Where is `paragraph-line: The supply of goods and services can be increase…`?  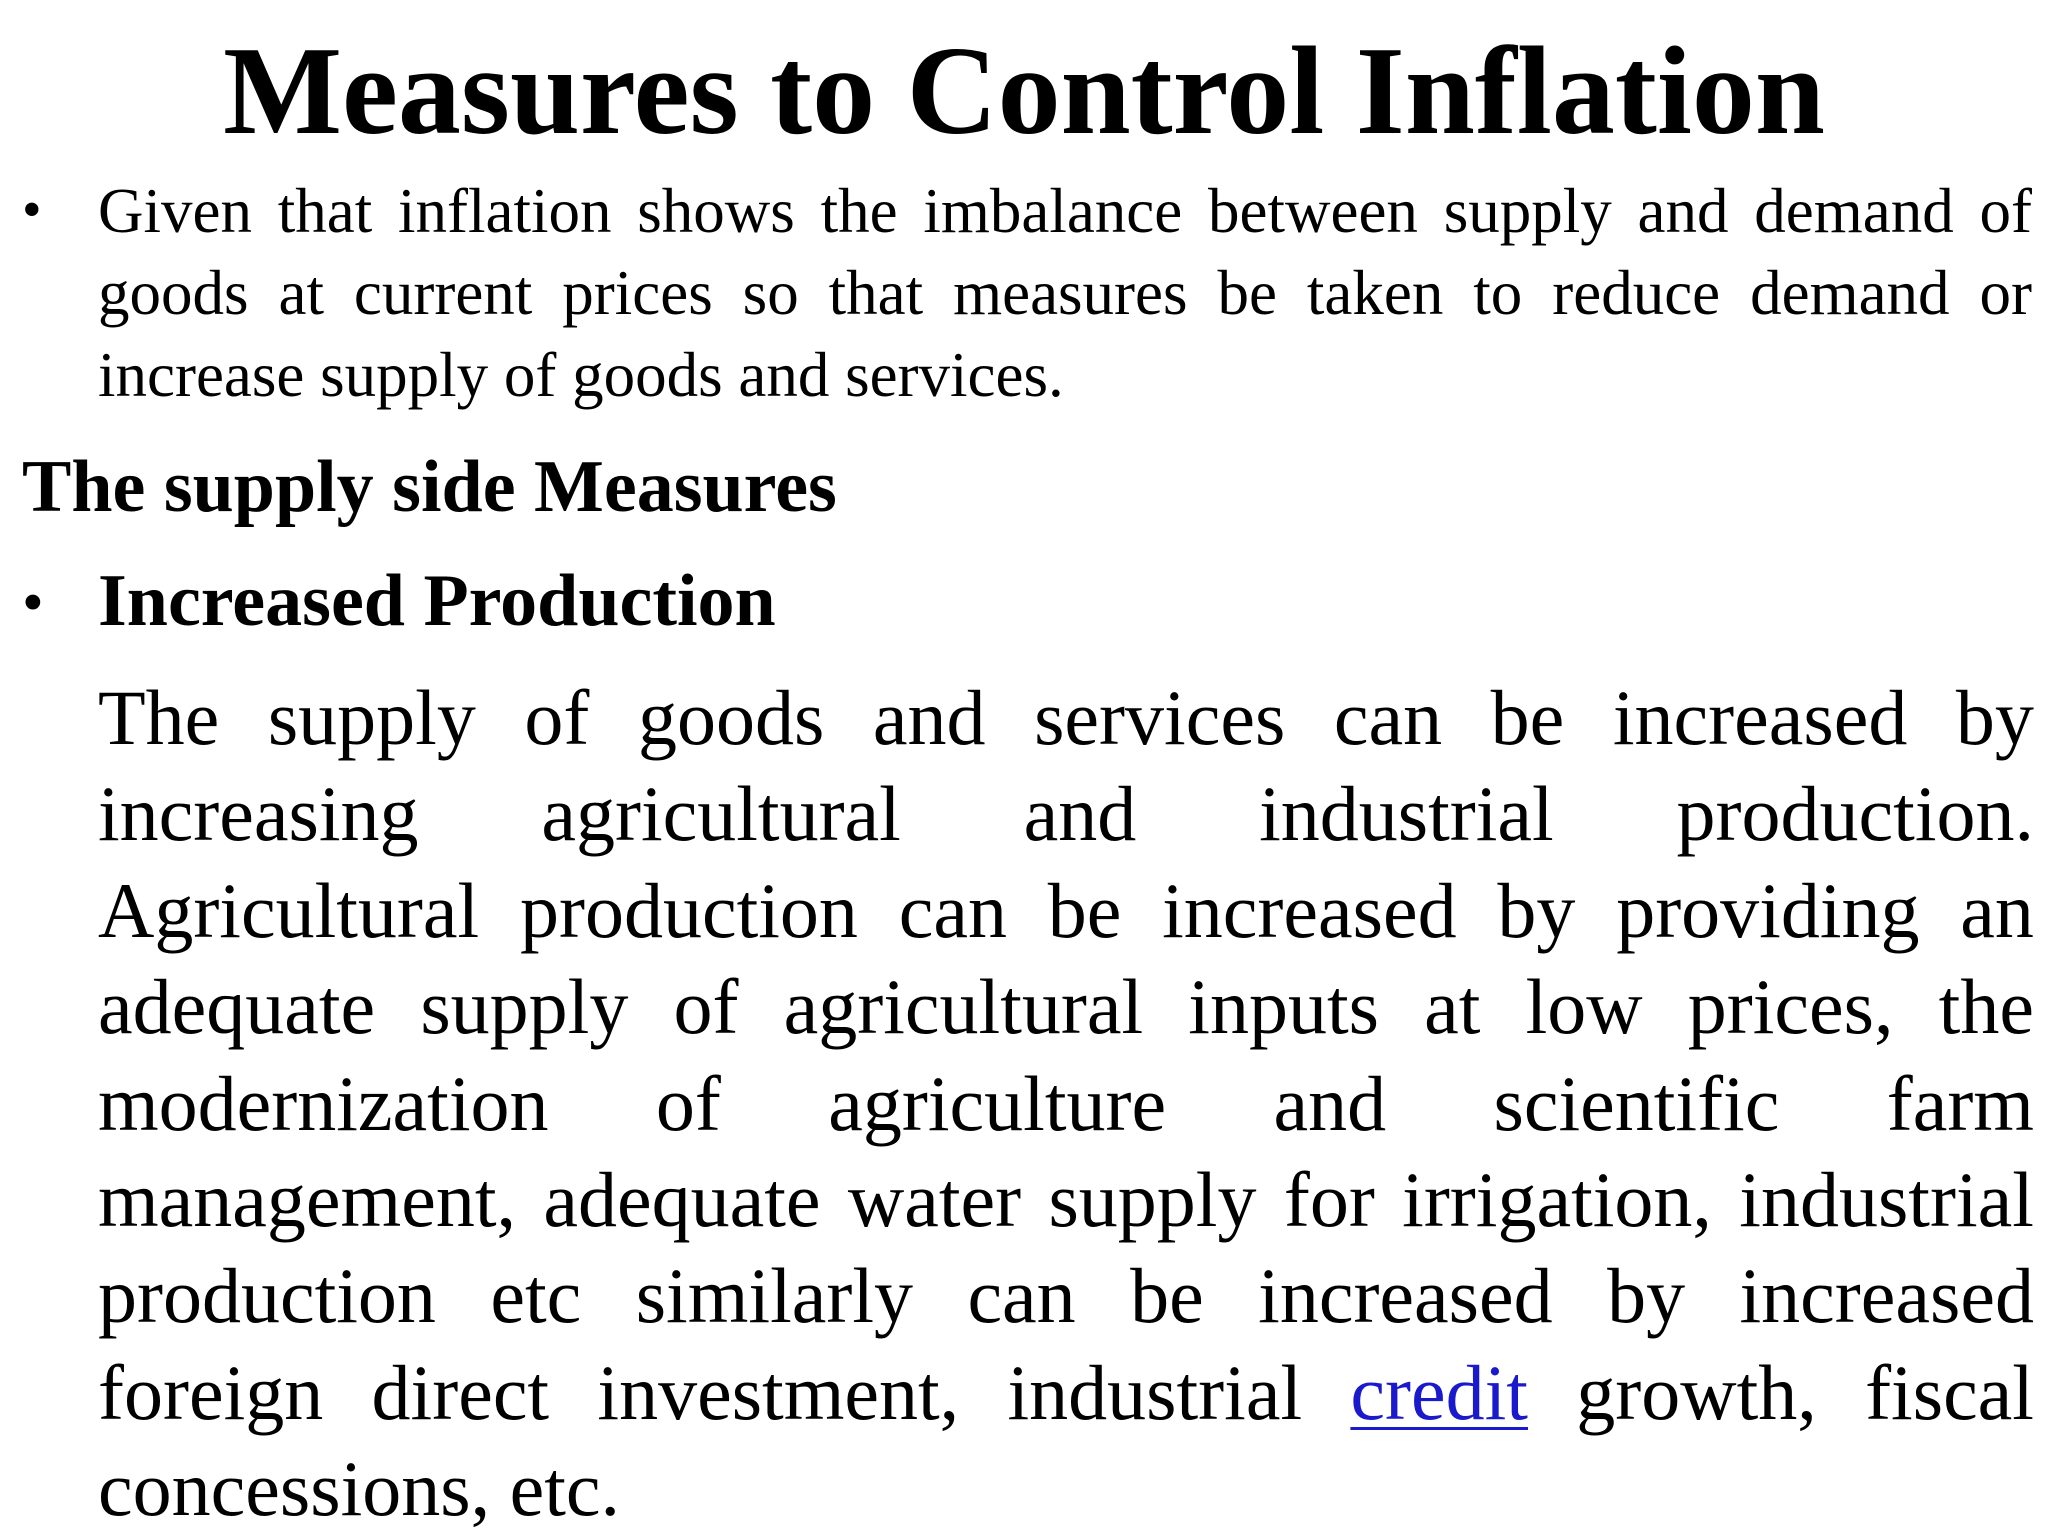 paragraph-line: The supply of goods and services can be increase… is located at coordinates (1066, 718).